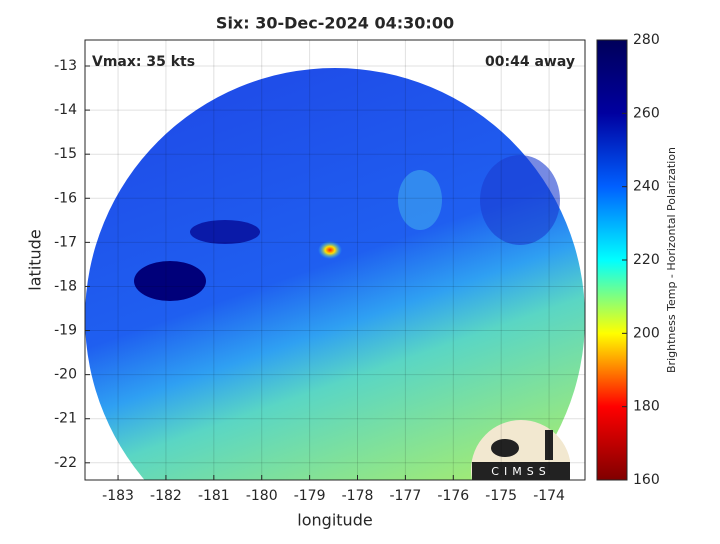 The width and height of the screenshot is (720, 544). What do you see at coordinates (65, 463) in the screenshot?
I see `y-tick-label: -22` at bounding box center [65, 463].